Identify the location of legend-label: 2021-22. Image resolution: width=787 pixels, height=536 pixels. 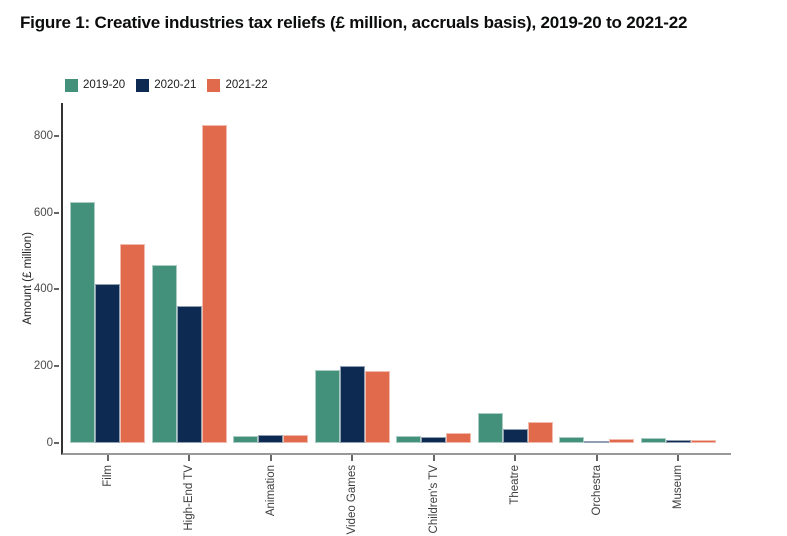
(246, 85).